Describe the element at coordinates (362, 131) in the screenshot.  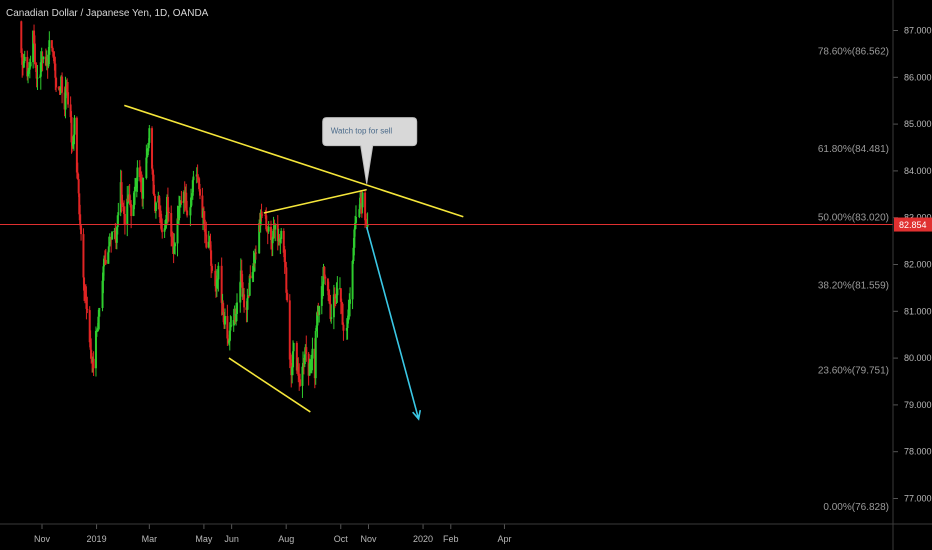
I see `callout-text: Watch top for sell` at that location.